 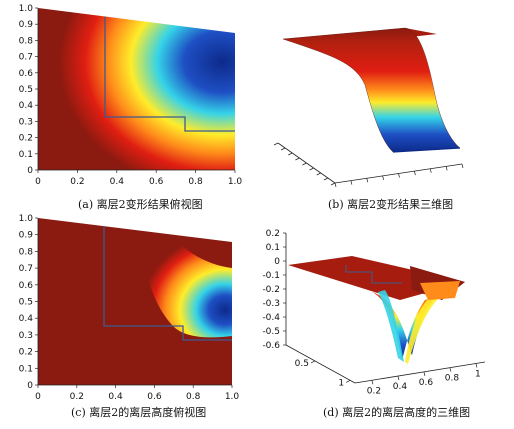 I want to click on panel-a-y-tick-label: 0.3, so click(x=26, y=122).